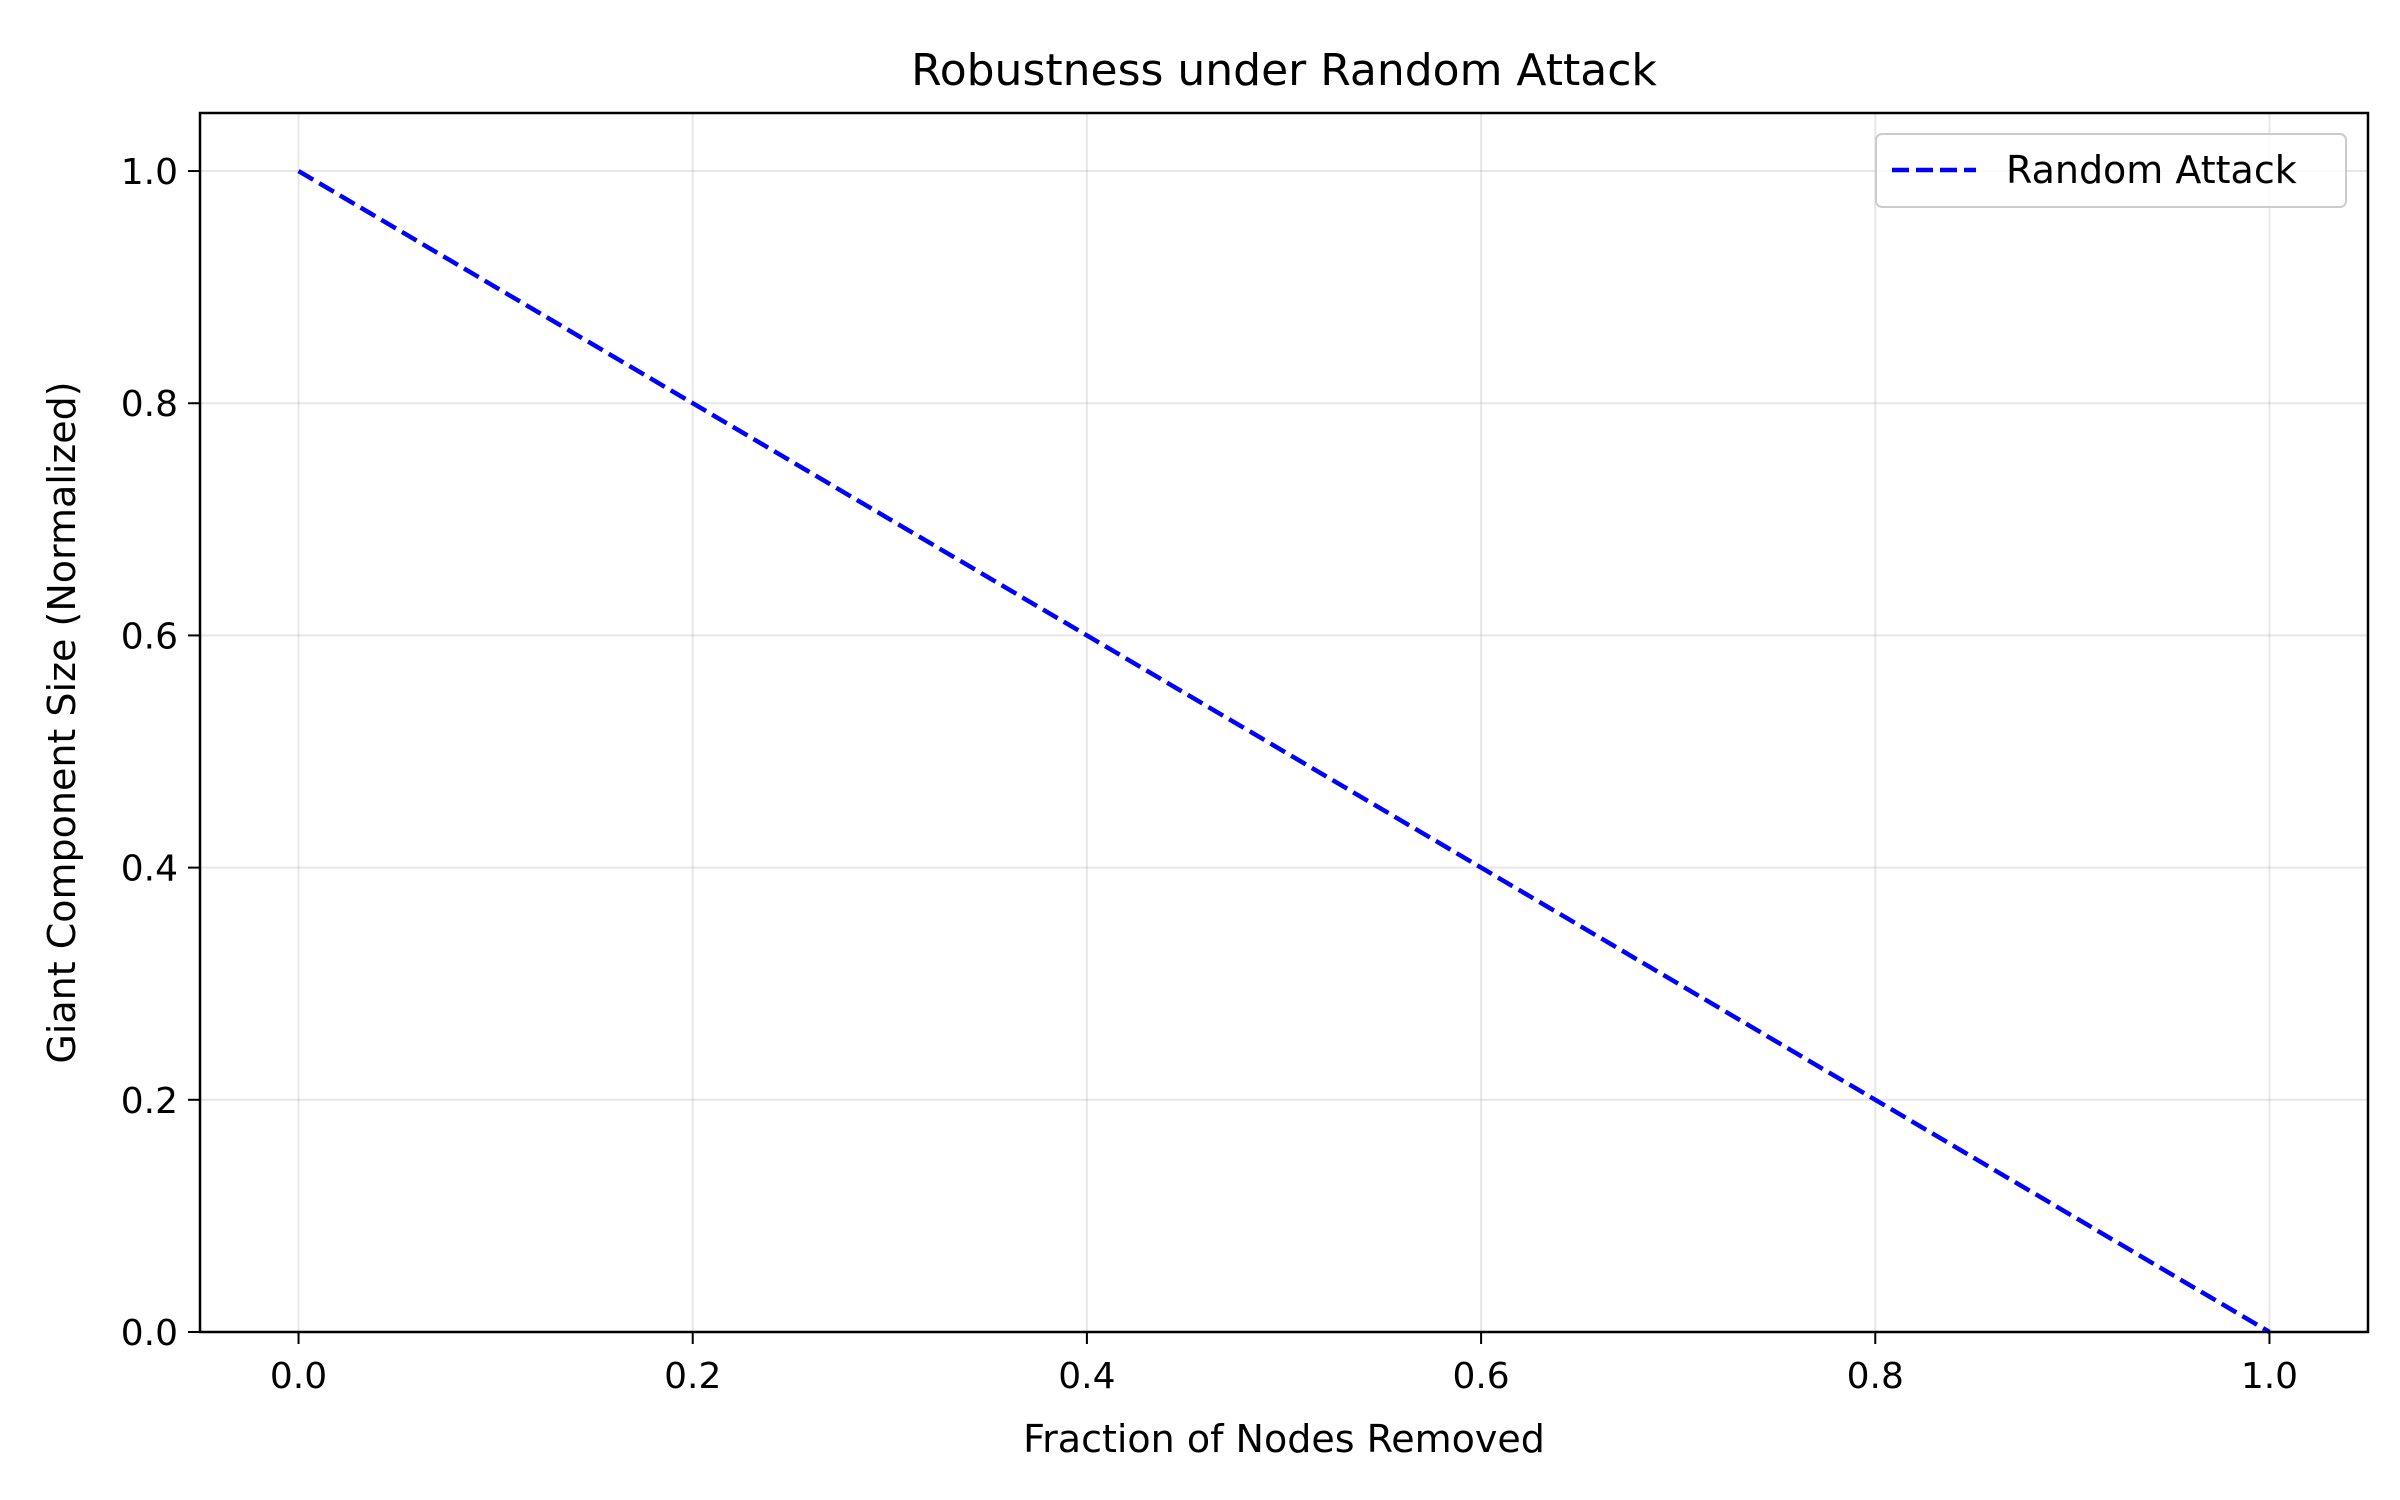 The width and height of the screenshot is (2400, 1500). Describe the element at coordinates (2269, 1376) in the screenshot. I see `x-tick-label: 1.0` at that location.